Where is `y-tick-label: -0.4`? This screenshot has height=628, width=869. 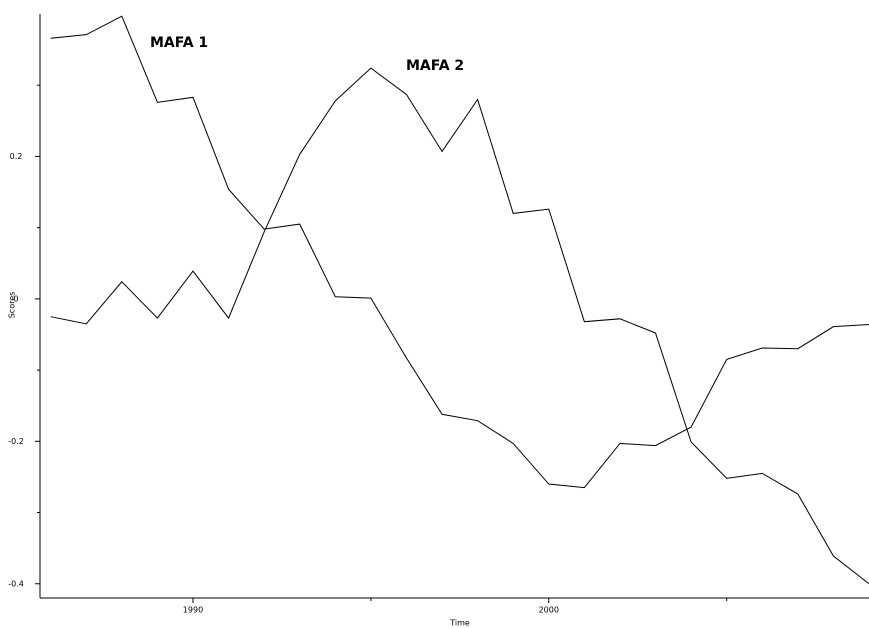
y-tick-label: -0.4 is located at coordinates (16, 583).